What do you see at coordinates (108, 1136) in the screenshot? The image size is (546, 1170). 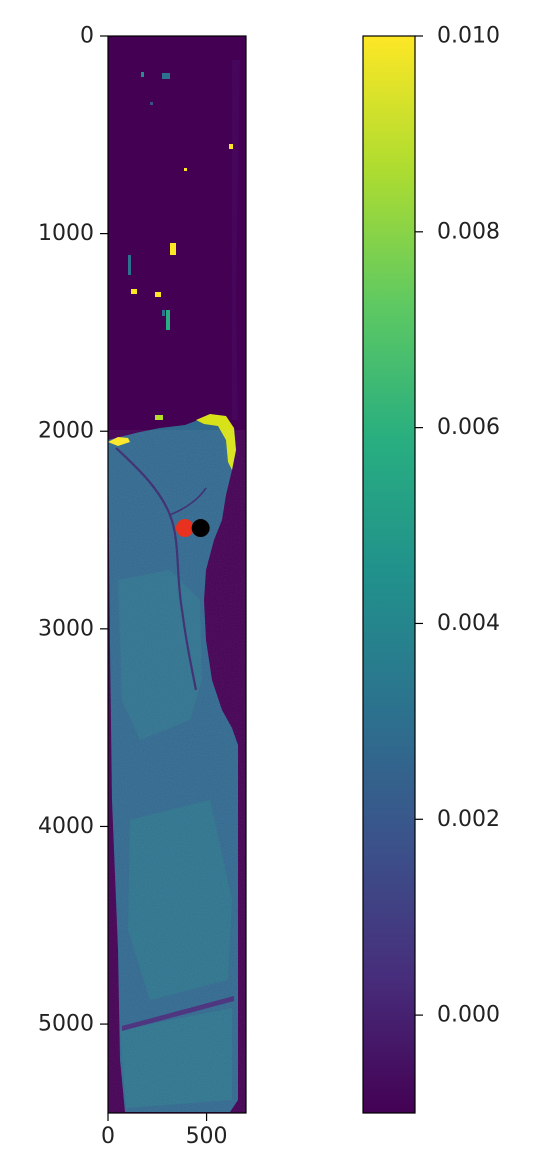 I see `x-tick-label: 0` at bounding box center [108, 1136].